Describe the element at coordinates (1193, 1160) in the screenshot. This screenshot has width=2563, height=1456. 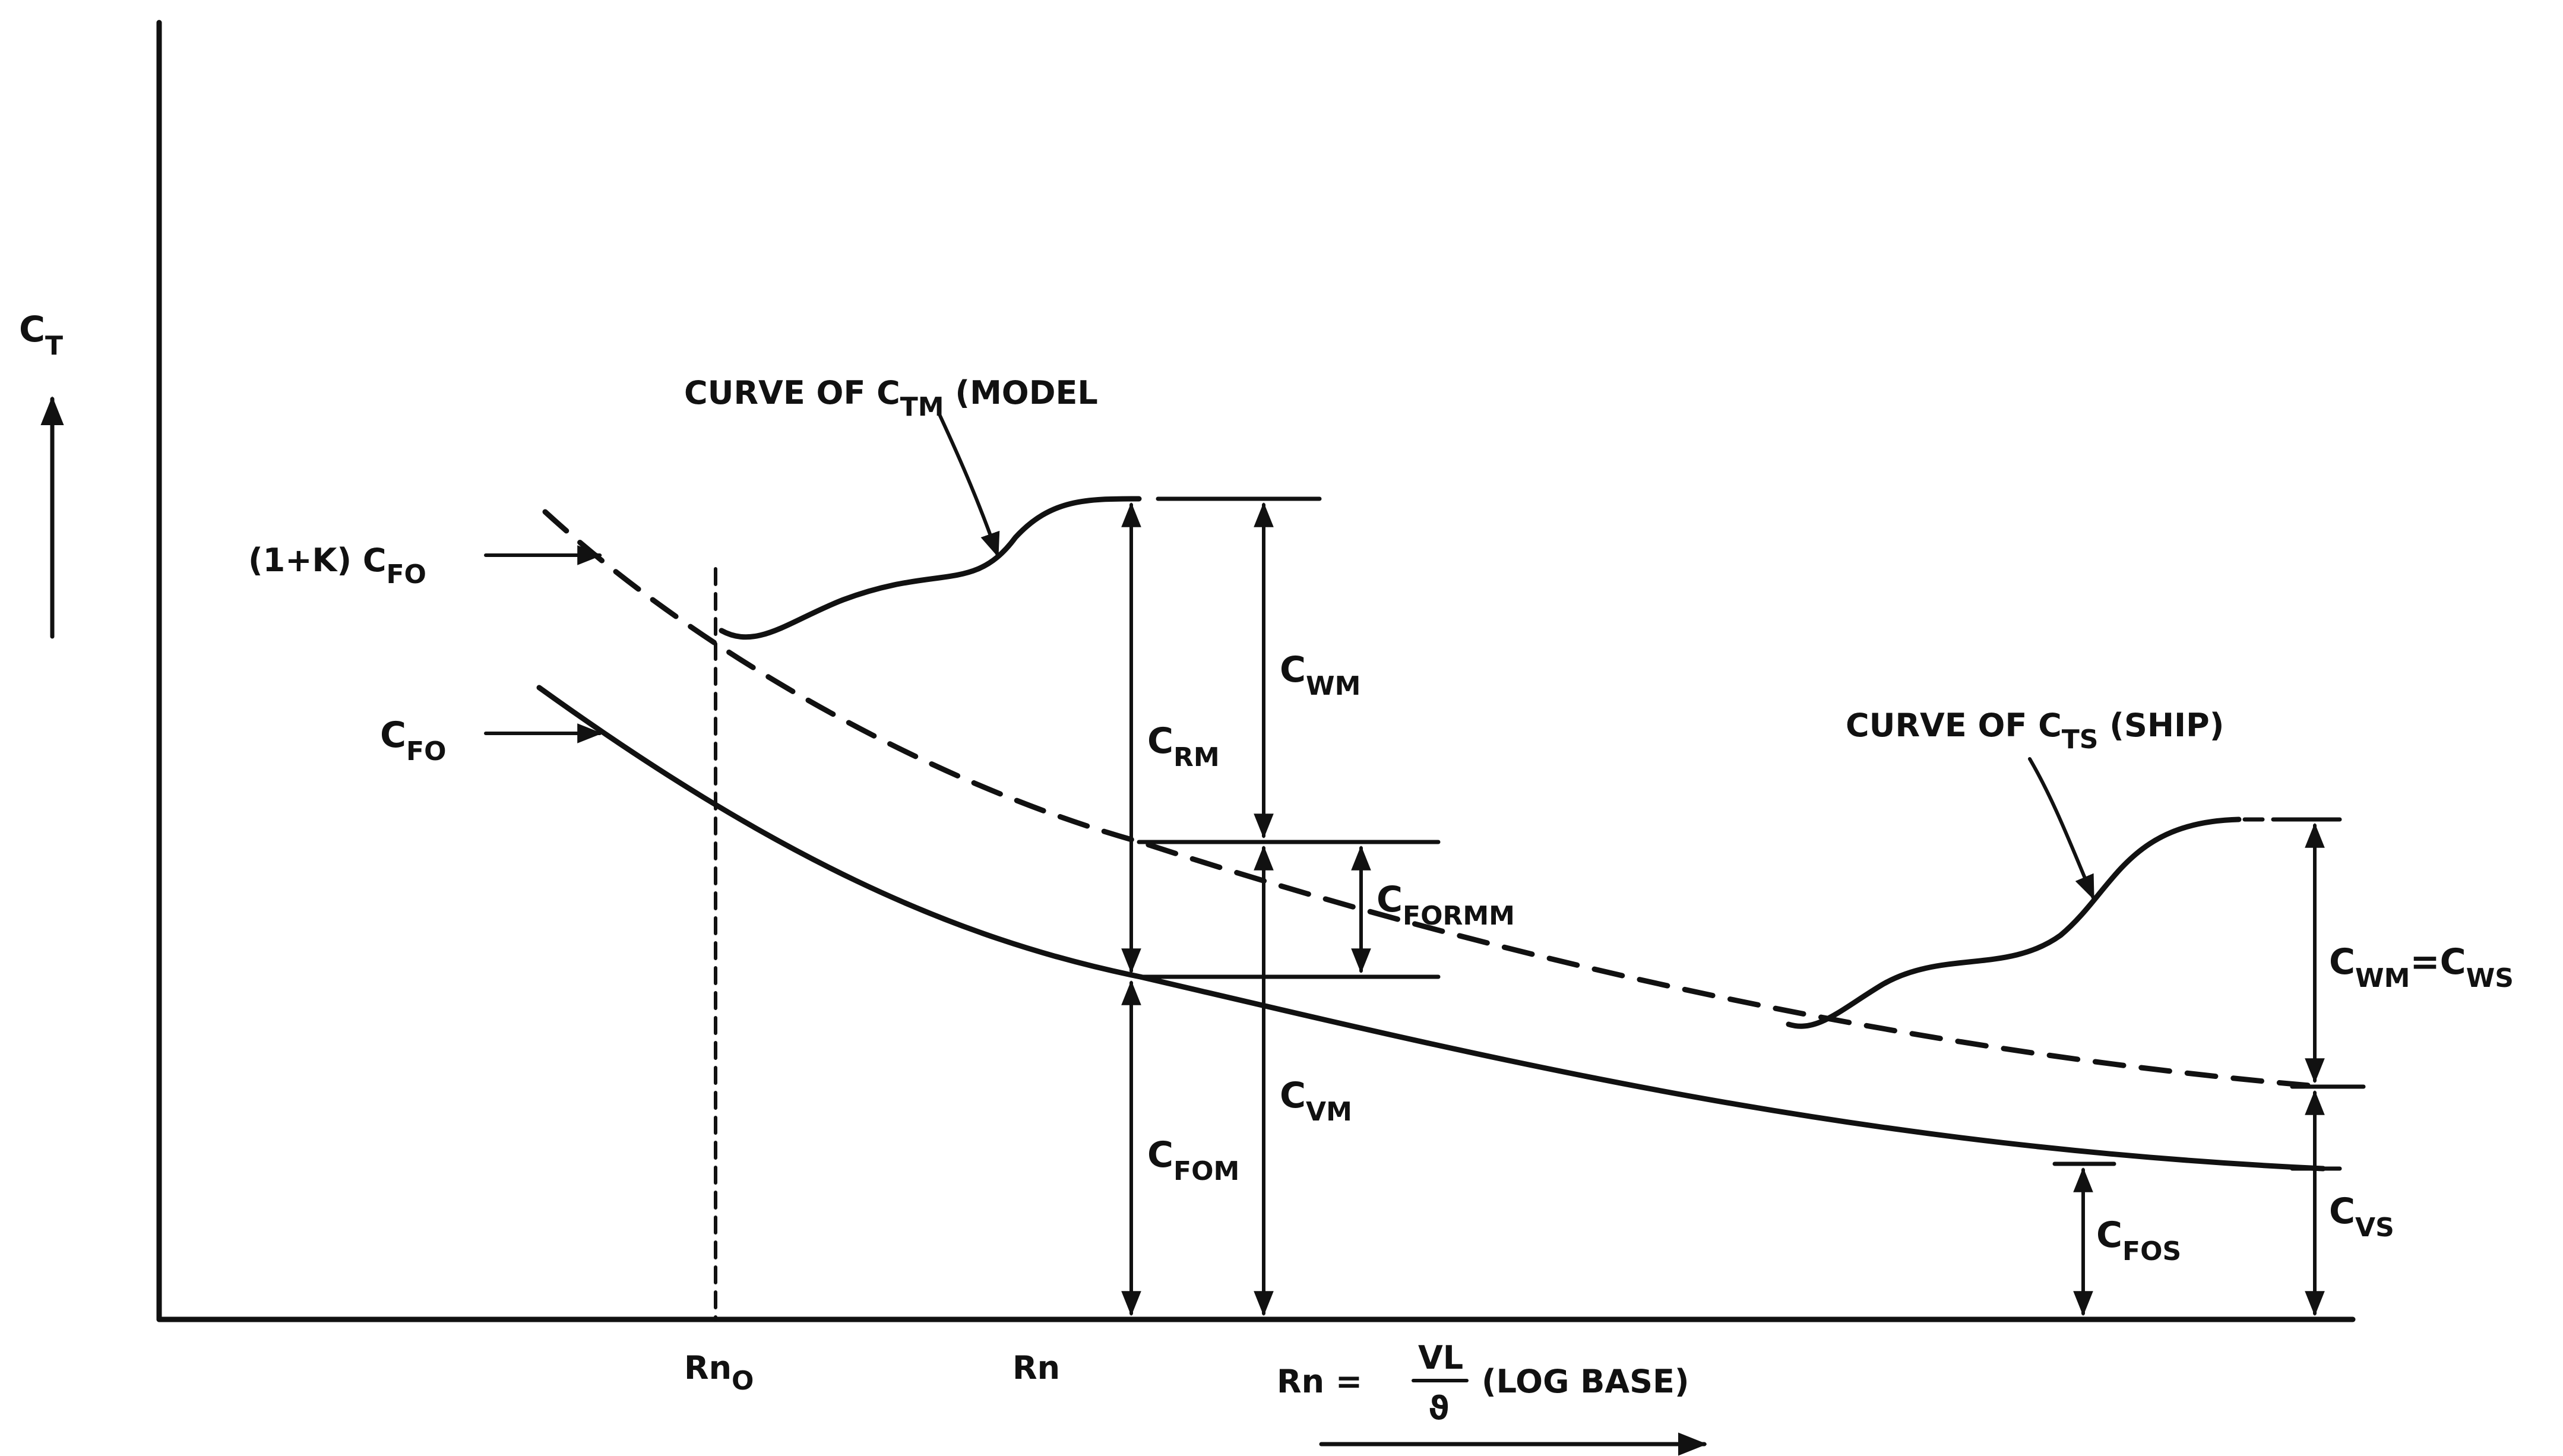
I see `cfom-label: CFOM` at that location.